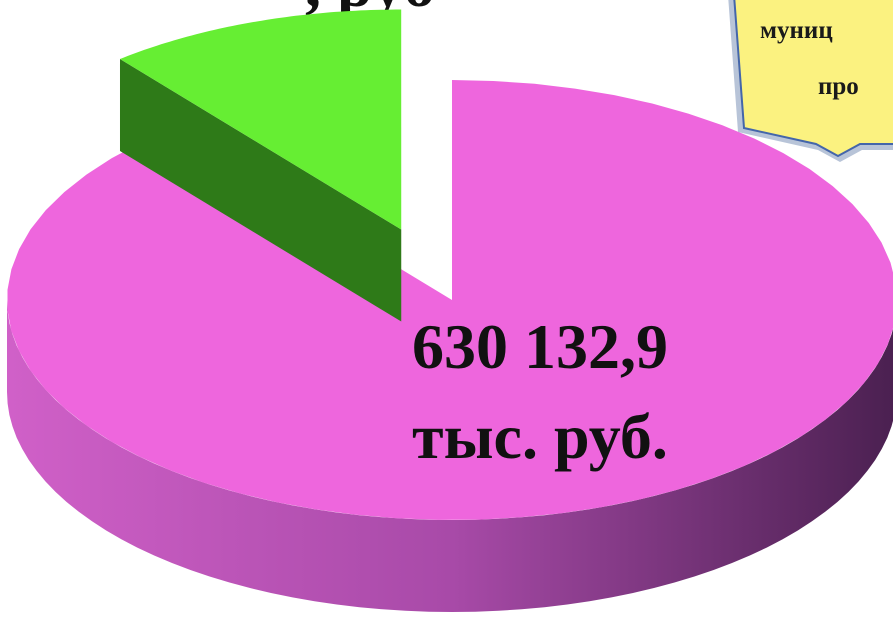 This screenshot has width=893, height=618. What do you see at coordinates (540, 346) in the screenshot?
I see `data-label: 630 132,9` at bounding box center [540, 346].